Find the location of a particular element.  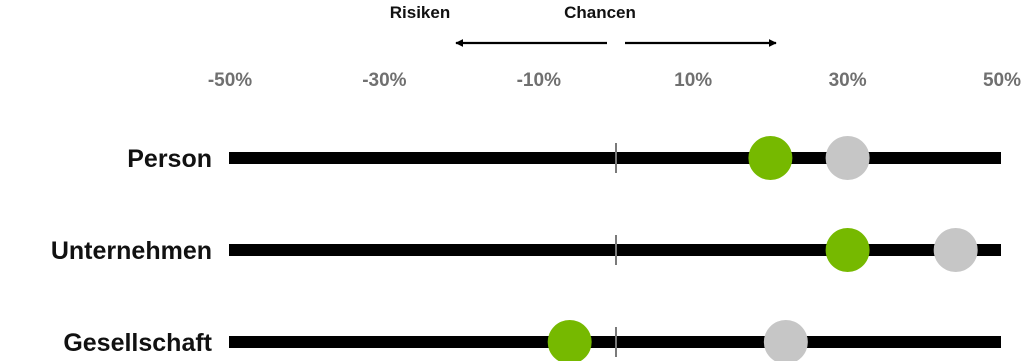

row-person: Person is located at coordinates (564, 158).